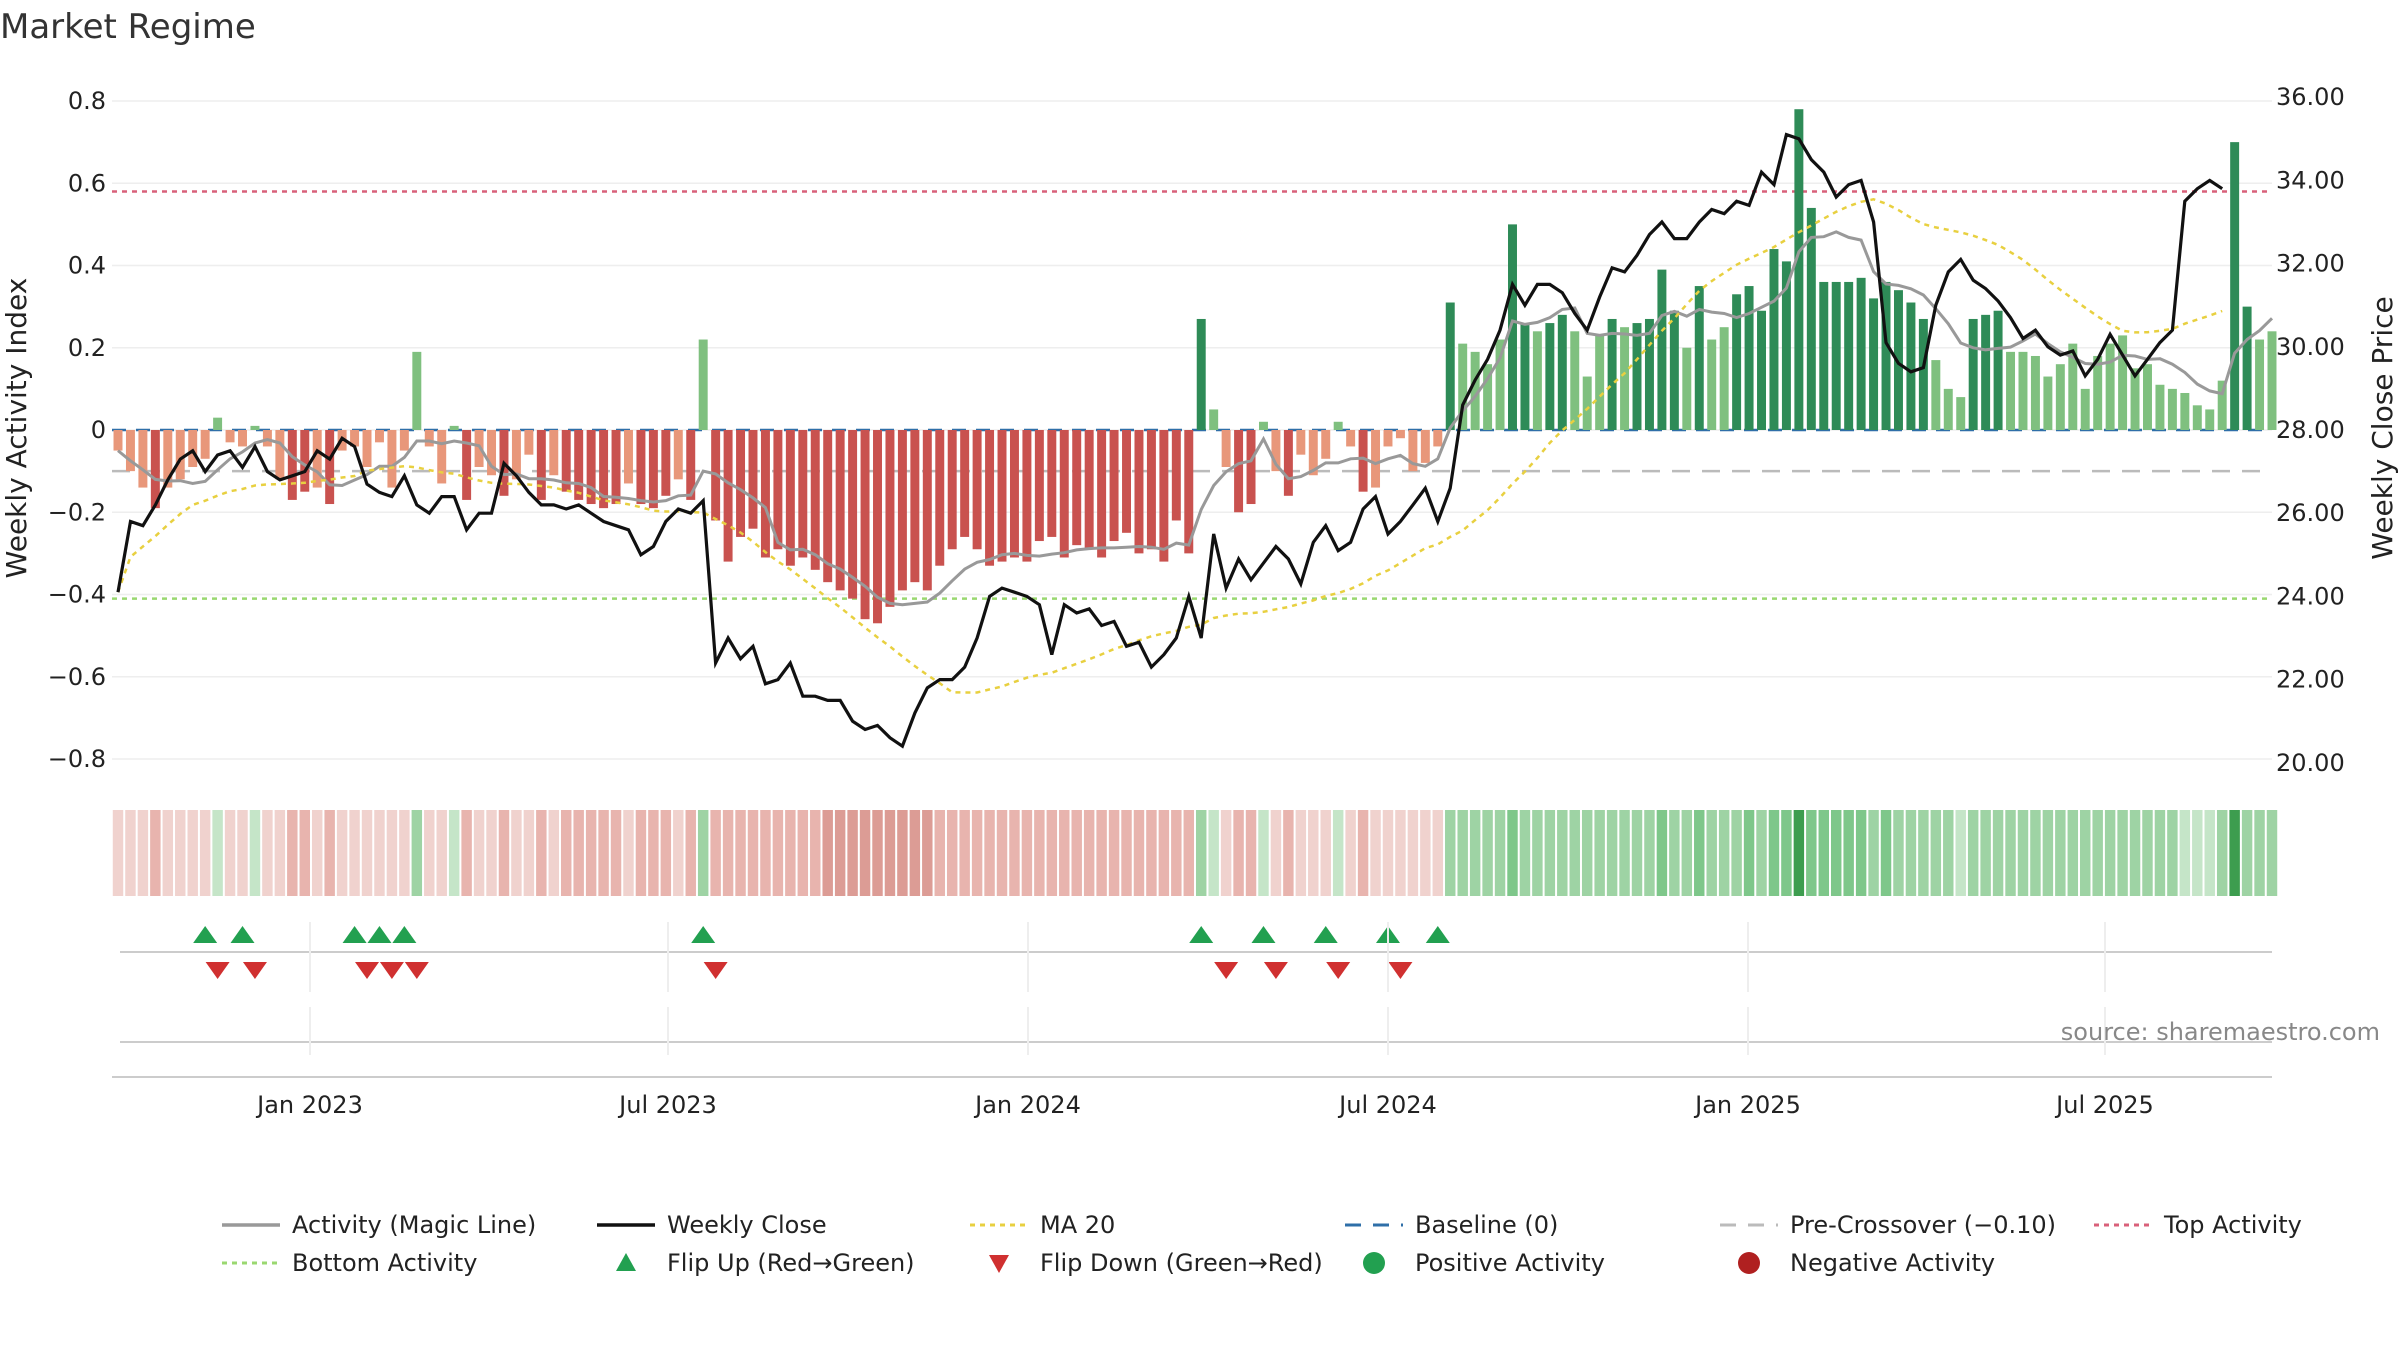  What do you see at coordinates (1749, 1263) in the screenshot?
I see `legend-swatch` at bounding box center [1749, 1263].